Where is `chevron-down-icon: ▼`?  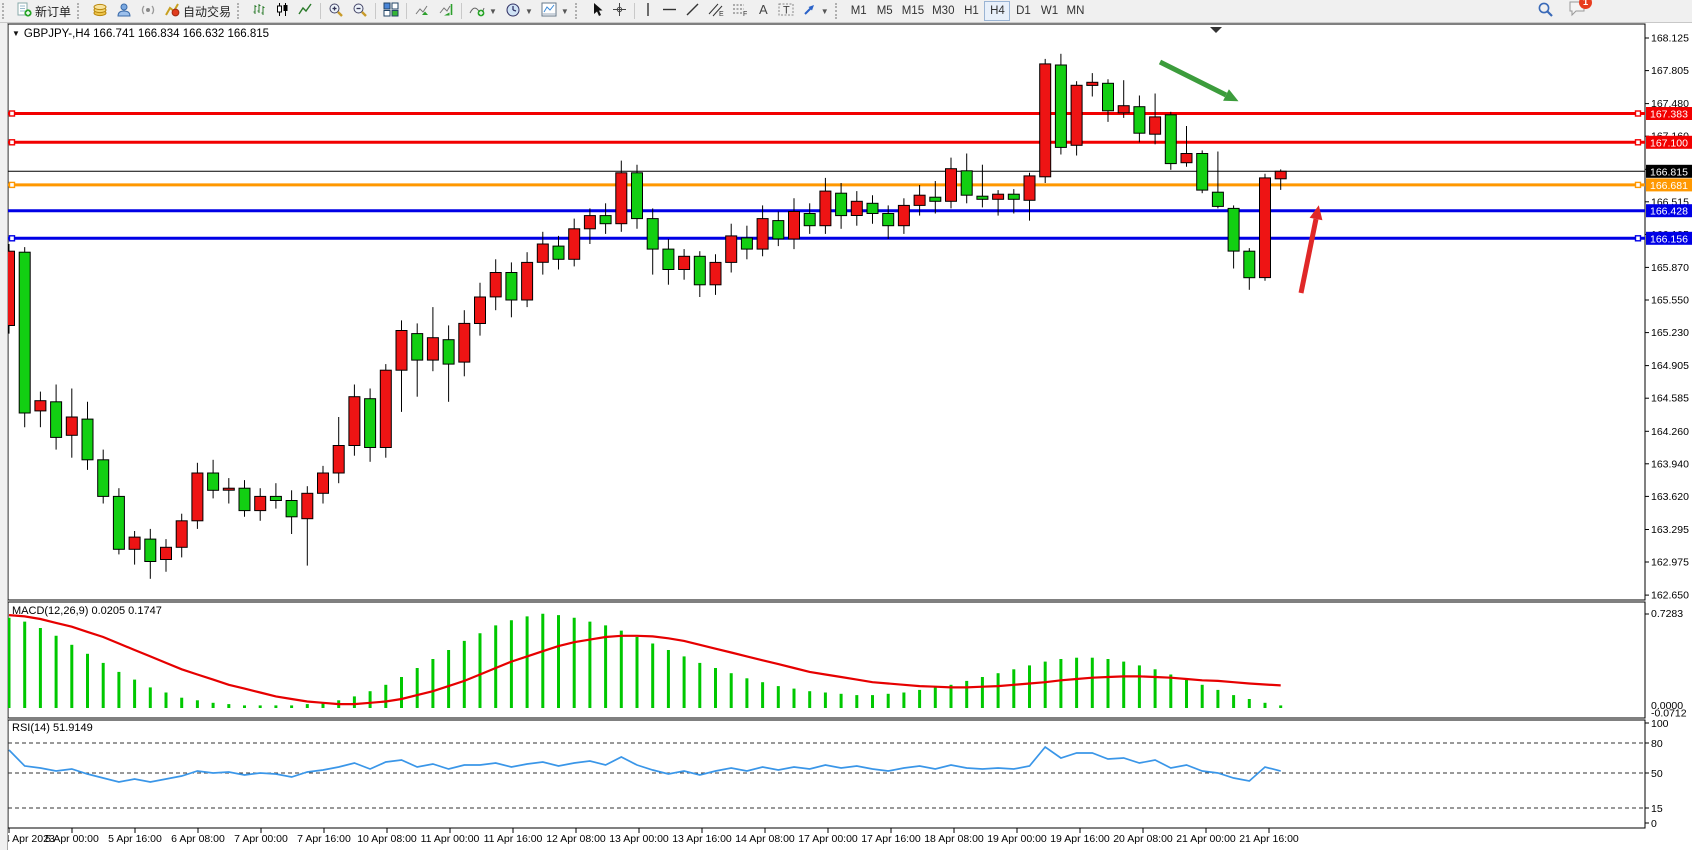 chevron-down-icon: ▼ is located at coordinates (493, 11).